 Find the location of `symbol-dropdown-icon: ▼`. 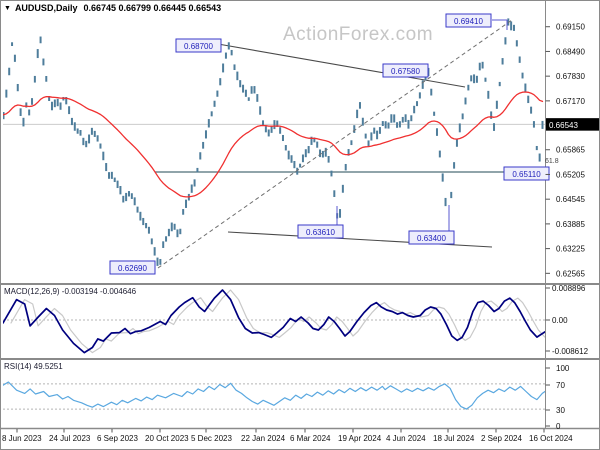

symbol-dropdown-icon: ▼ is located at coordinates (7, 8).